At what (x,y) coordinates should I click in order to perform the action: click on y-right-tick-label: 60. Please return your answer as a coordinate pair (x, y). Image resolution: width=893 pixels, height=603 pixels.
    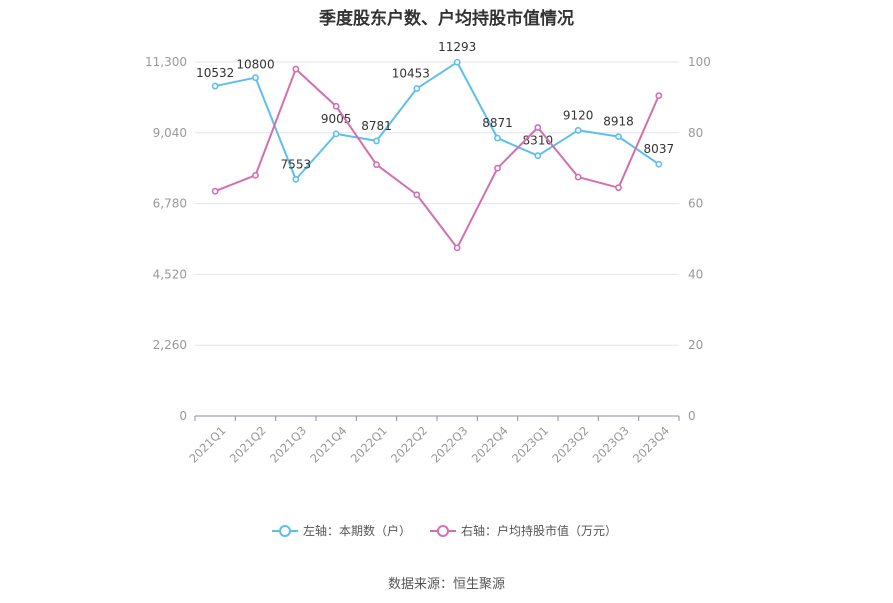
    Looking at the image, I should click on (695, 204).